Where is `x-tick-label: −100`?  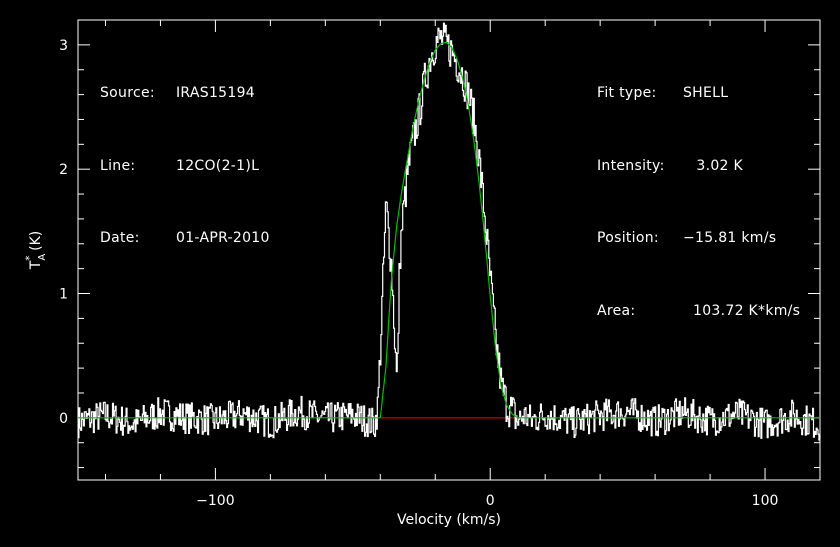
x-tick-label: −100 is located at coordinates (215, 501).